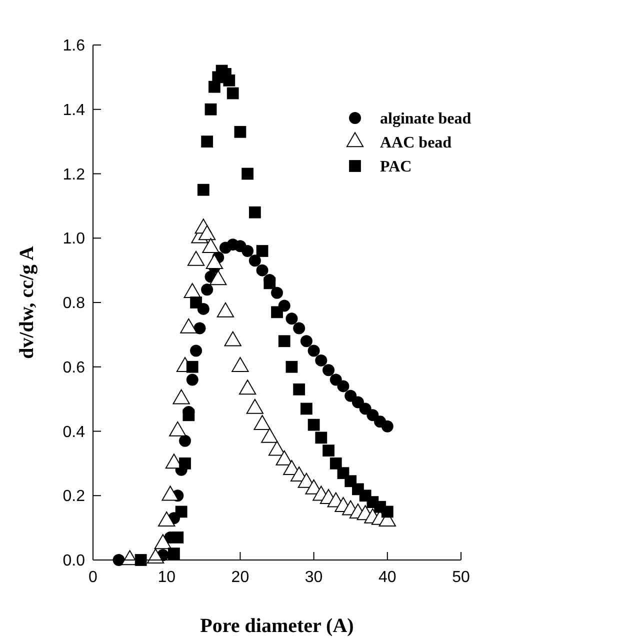  I want to click on y-tick-label: 1.6, so click(74, 46).